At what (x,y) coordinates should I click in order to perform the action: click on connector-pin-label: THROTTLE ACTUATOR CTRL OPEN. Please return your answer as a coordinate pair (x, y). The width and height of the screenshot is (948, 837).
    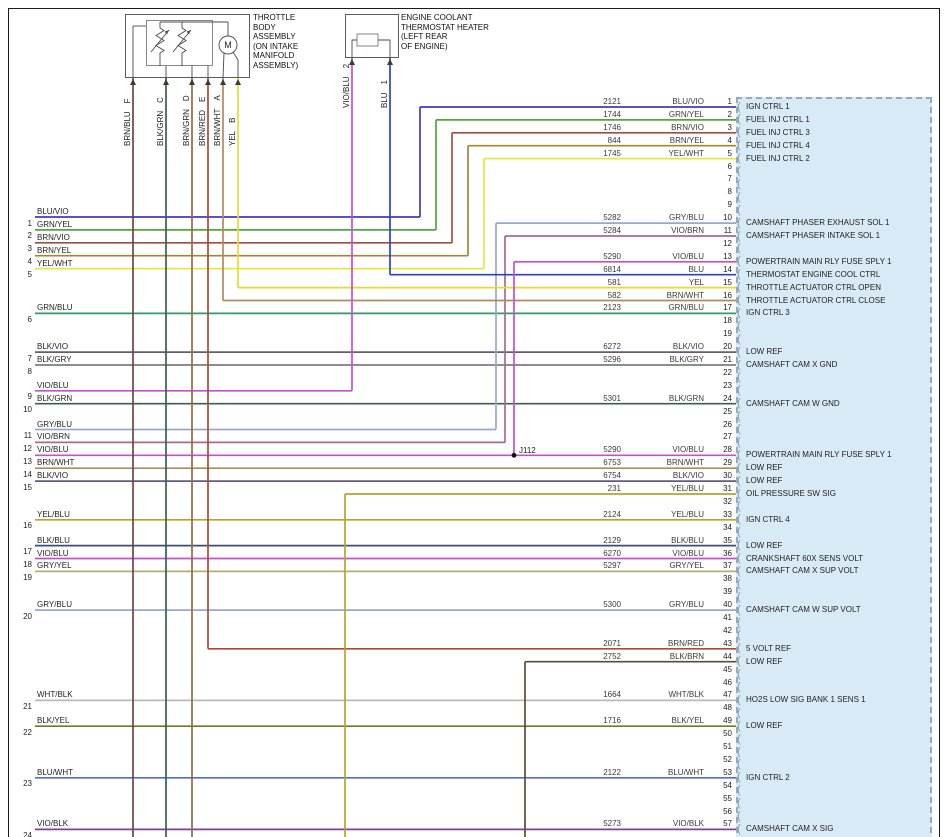
    Looking at the image, I should click on (813, 287).